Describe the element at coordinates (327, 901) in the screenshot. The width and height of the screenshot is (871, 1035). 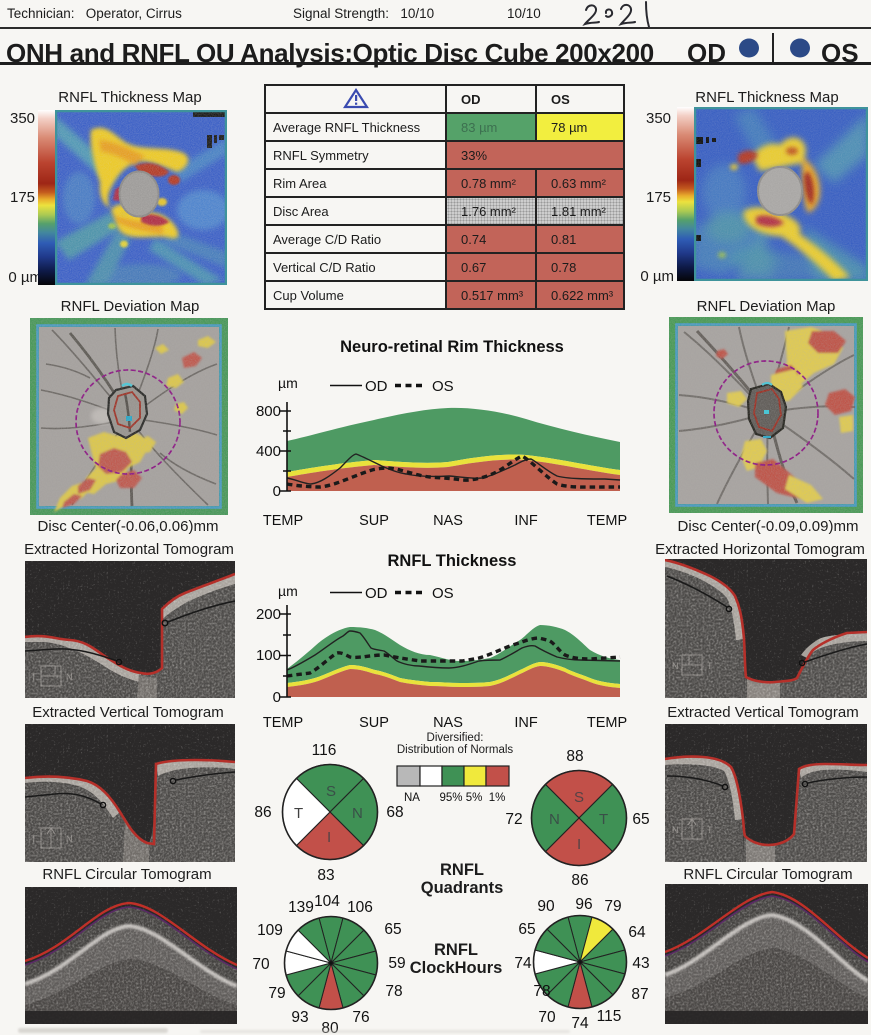
I see `svg-text: 104` at that location.